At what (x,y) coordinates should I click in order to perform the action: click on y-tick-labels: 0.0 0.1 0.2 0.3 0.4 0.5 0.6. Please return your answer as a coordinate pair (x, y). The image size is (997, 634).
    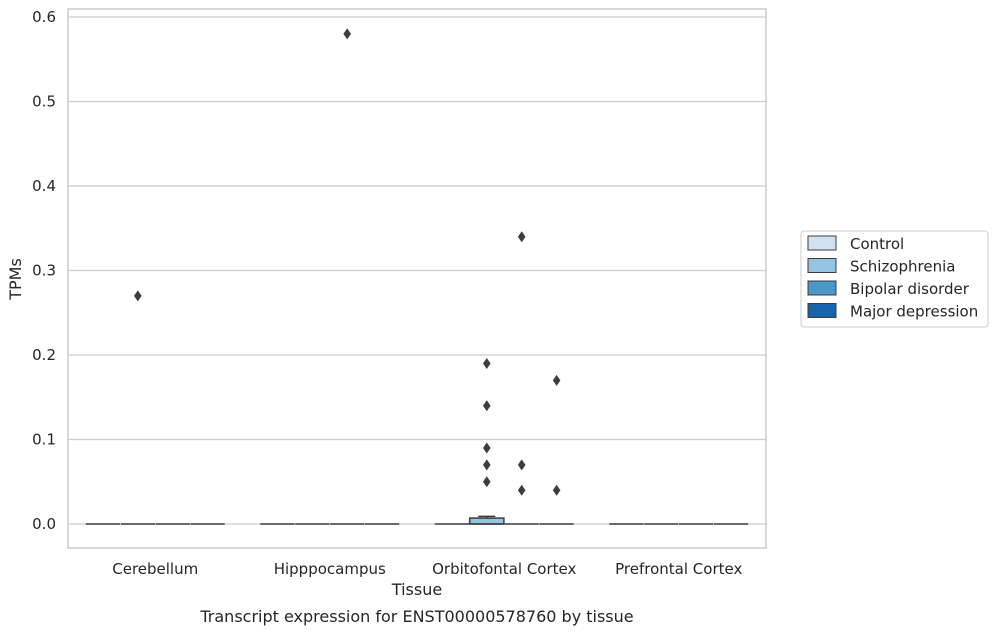
    Looking at the image, I should click on (44, 270).